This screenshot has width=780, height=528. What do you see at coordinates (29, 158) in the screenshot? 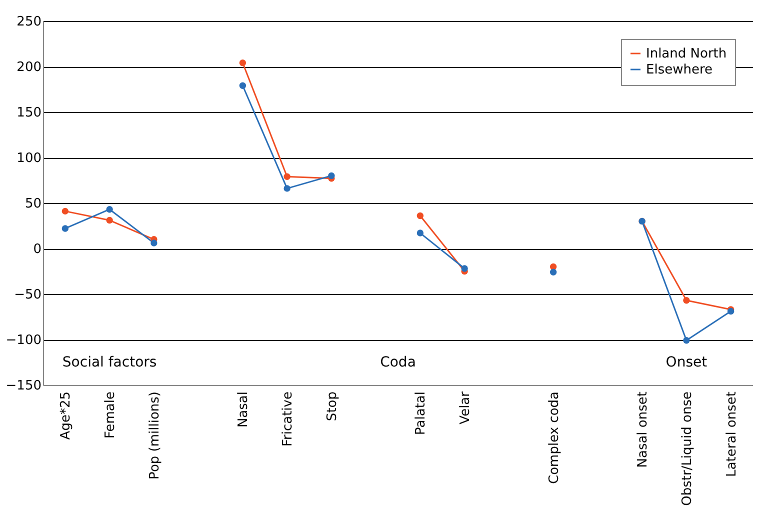
I see `y-tick-label: 100` at bounding box center [29, 158].